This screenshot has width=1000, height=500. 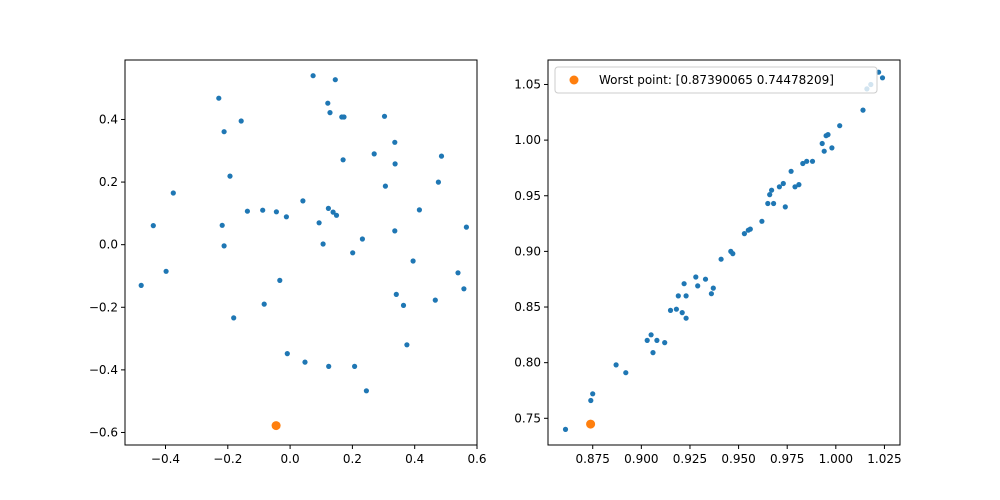 I want to click on left-worst-point-marker, so click(x=276, y=426).